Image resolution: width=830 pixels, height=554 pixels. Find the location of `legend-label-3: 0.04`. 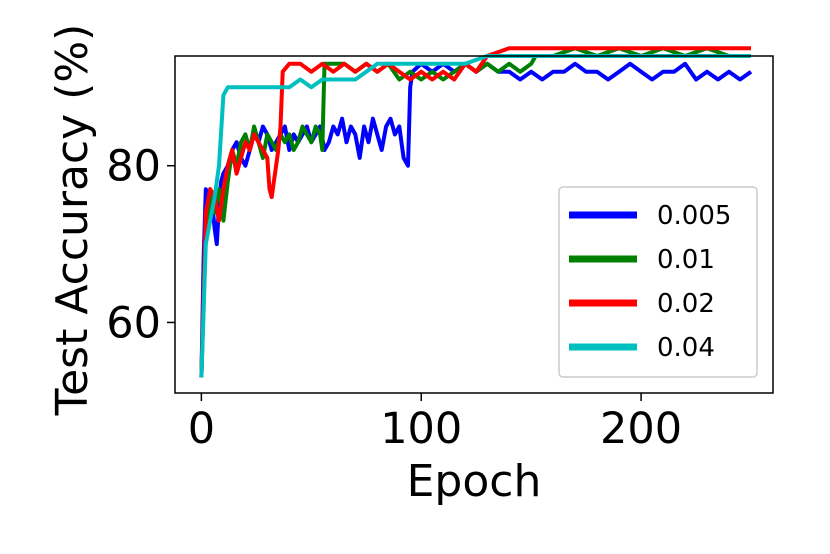

legend-label-3: 0.04 is located at coordinates (686, 348).